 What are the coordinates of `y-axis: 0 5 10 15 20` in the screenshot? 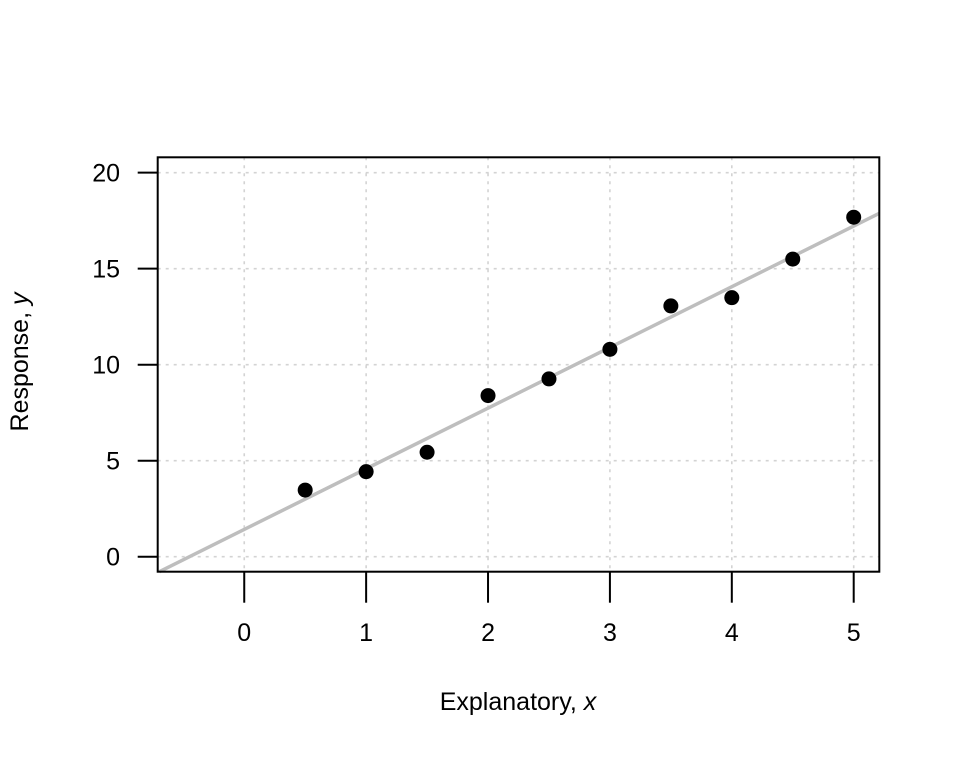 It's located at (125, 366).